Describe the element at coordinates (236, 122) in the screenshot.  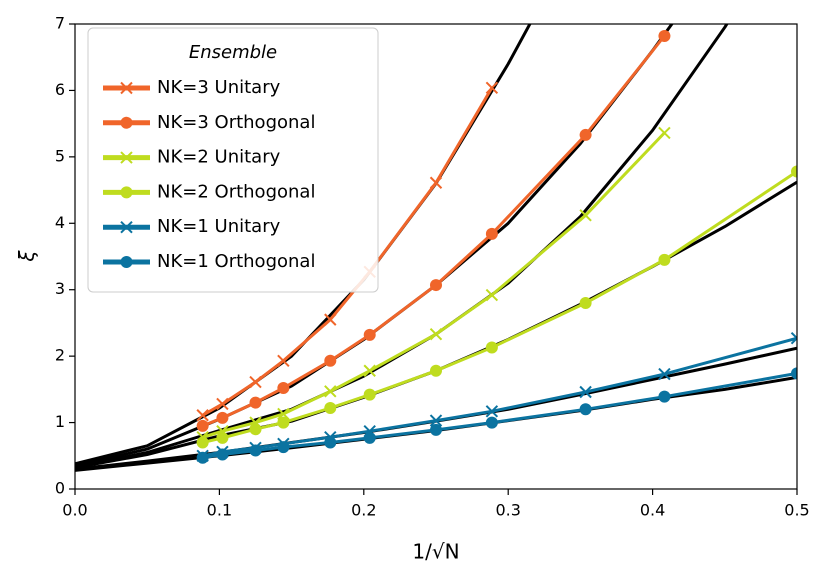
I see `legend-label: NK=3 Orthogonal` at that location.